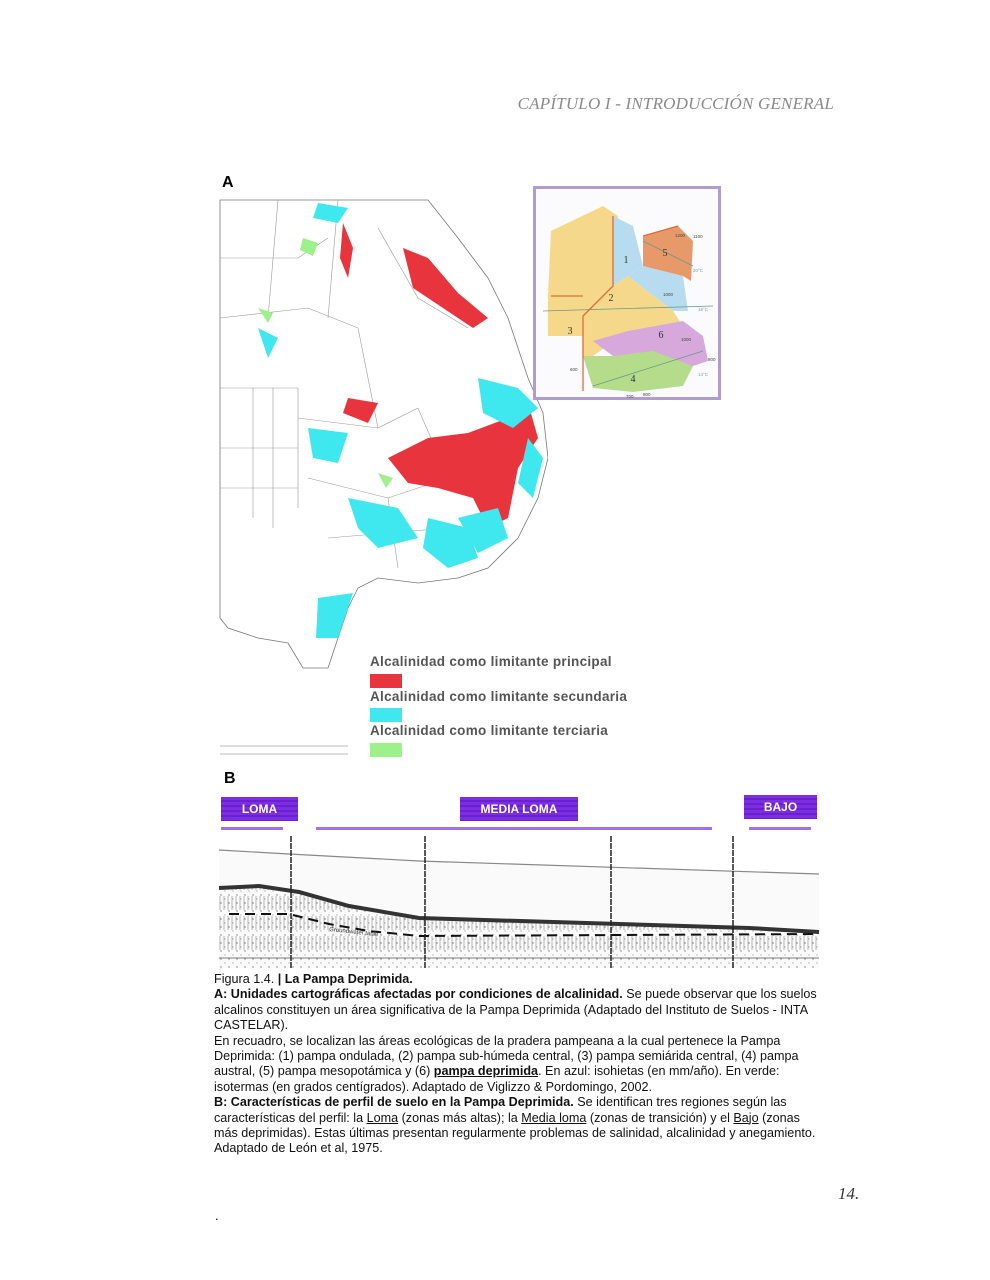 This screenshot has height=1280, width=990. Describe the element at coordinates (284, 750) in the screenshot. I see `scale-bar` at that location.